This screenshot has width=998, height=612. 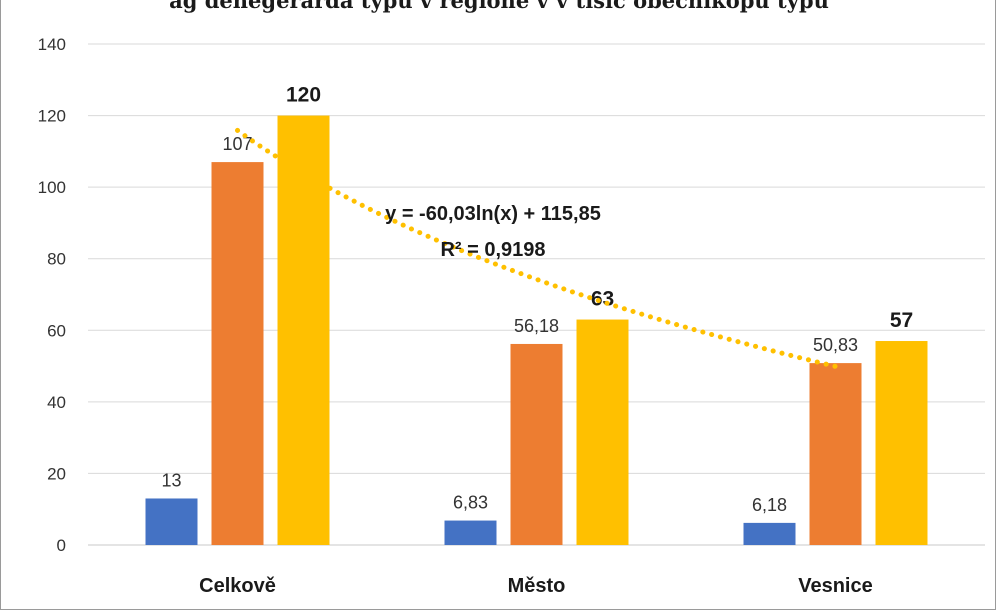 I want to click on y-tick-label: 20, so click(x=56, y=473).